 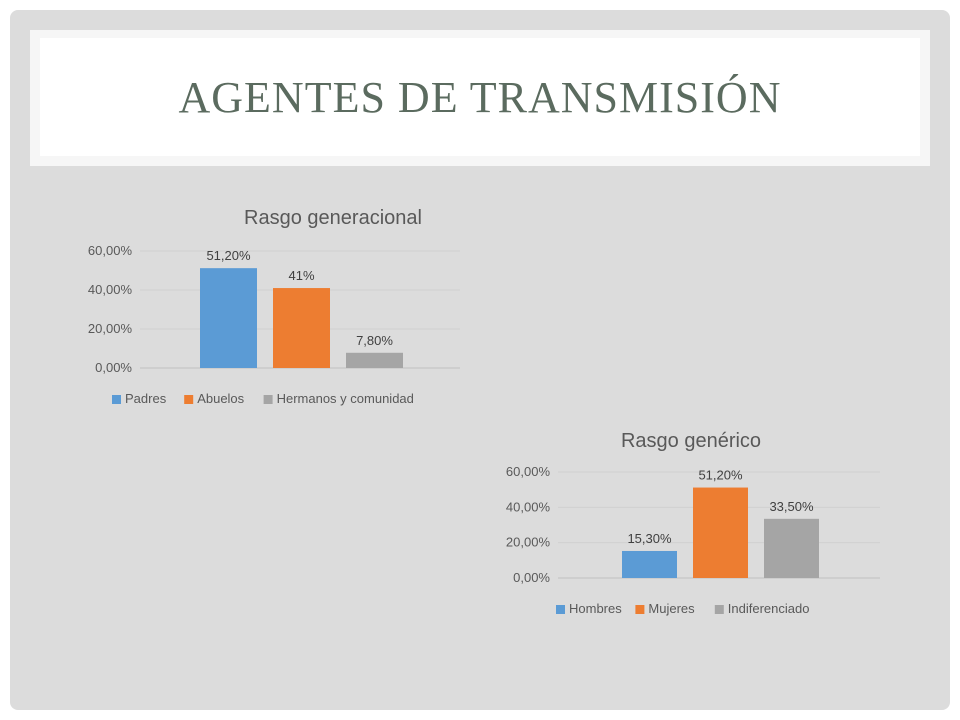 I want to click on bar-mujeres, so click(x=720, y=532).